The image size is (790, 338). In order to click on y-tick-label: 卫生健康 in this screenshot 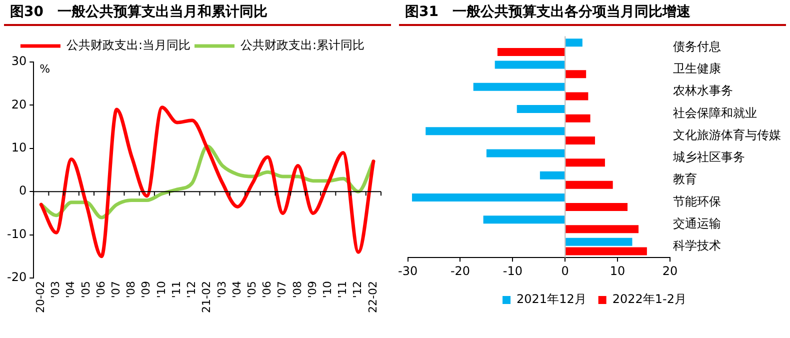, I will do `click(697, 69)`.